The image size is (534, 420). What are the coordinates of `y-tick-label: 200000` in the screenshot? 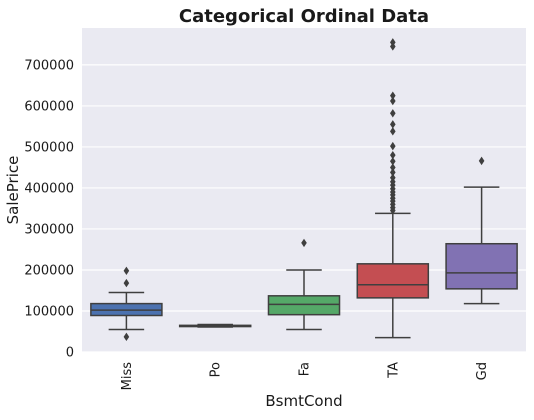 It's located at (49, 270).